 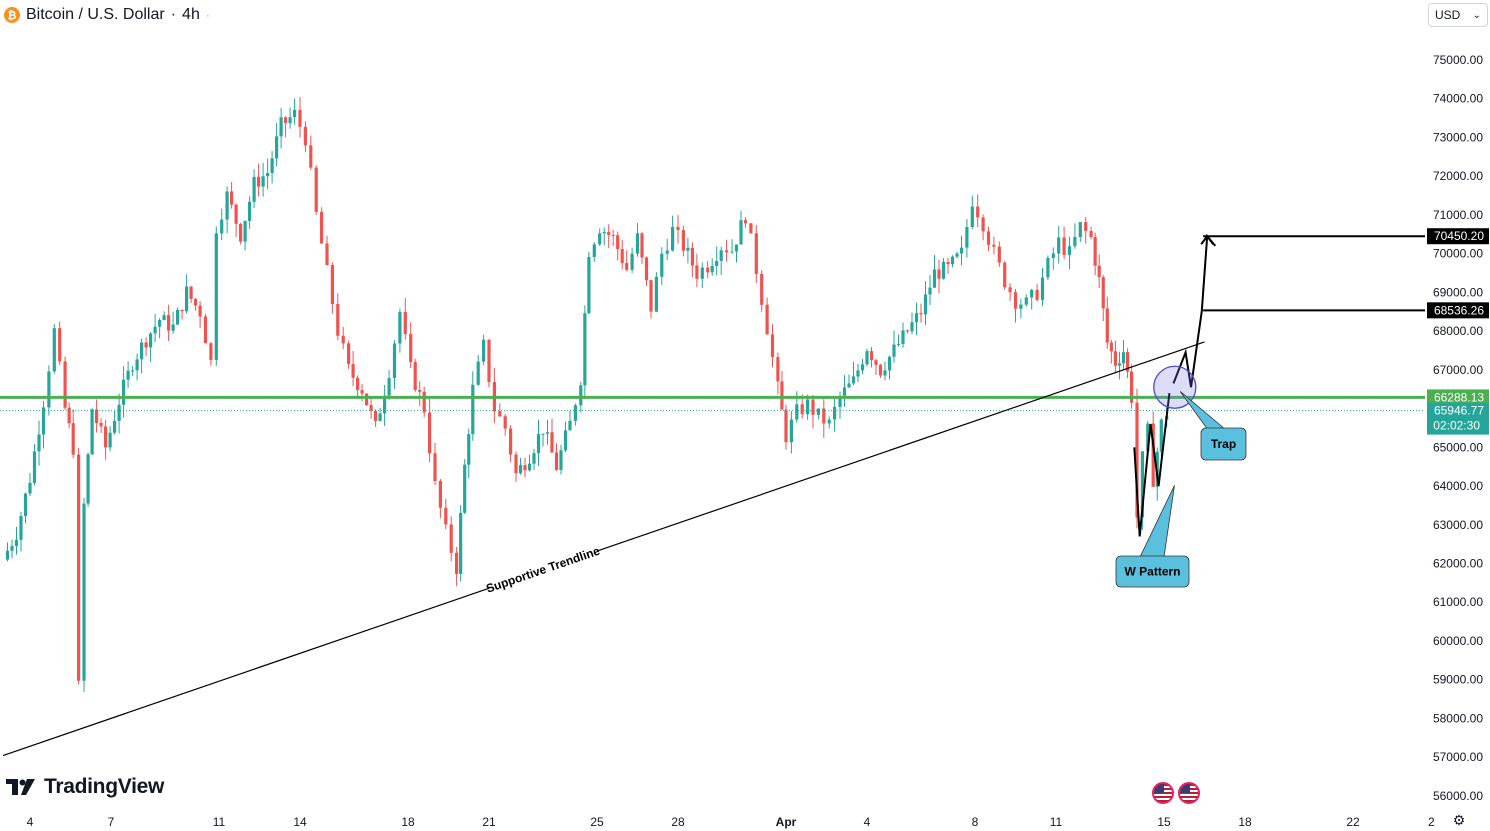 I want to click on currency-select: USD ⌄, so click(x=1458, y=15).